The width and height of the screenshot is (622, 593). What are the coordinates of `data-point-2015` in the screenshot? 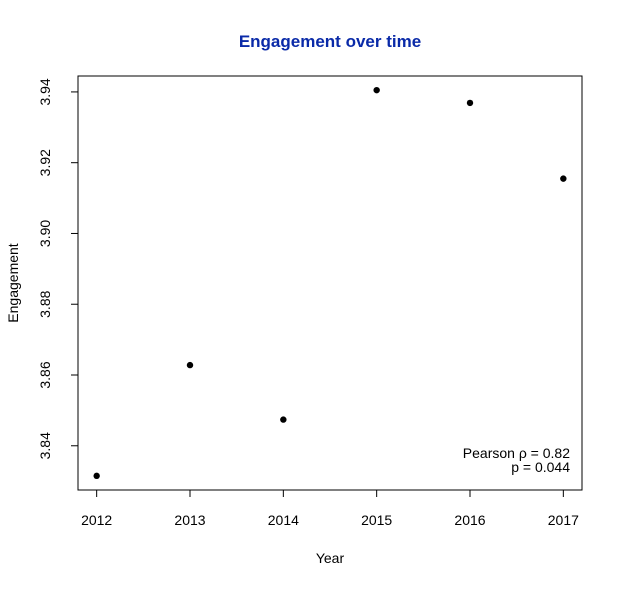 It's located at (376, 90).